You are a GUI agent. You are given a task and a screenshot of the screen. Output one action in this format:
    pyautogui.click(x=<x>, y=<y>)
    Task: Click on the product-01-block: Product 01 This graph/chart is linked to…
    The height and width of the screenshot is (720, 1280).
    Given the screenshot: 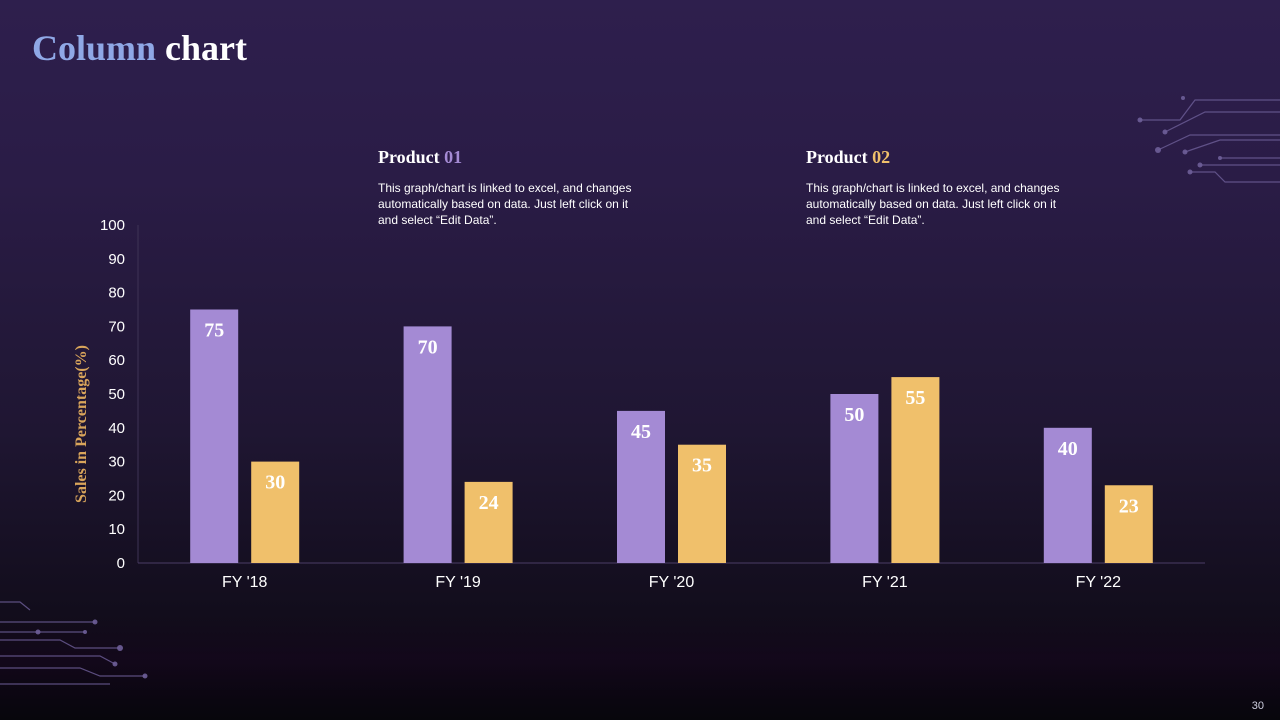 What is the action you would take?
    pyautogui.click(x=508, y=187)
    